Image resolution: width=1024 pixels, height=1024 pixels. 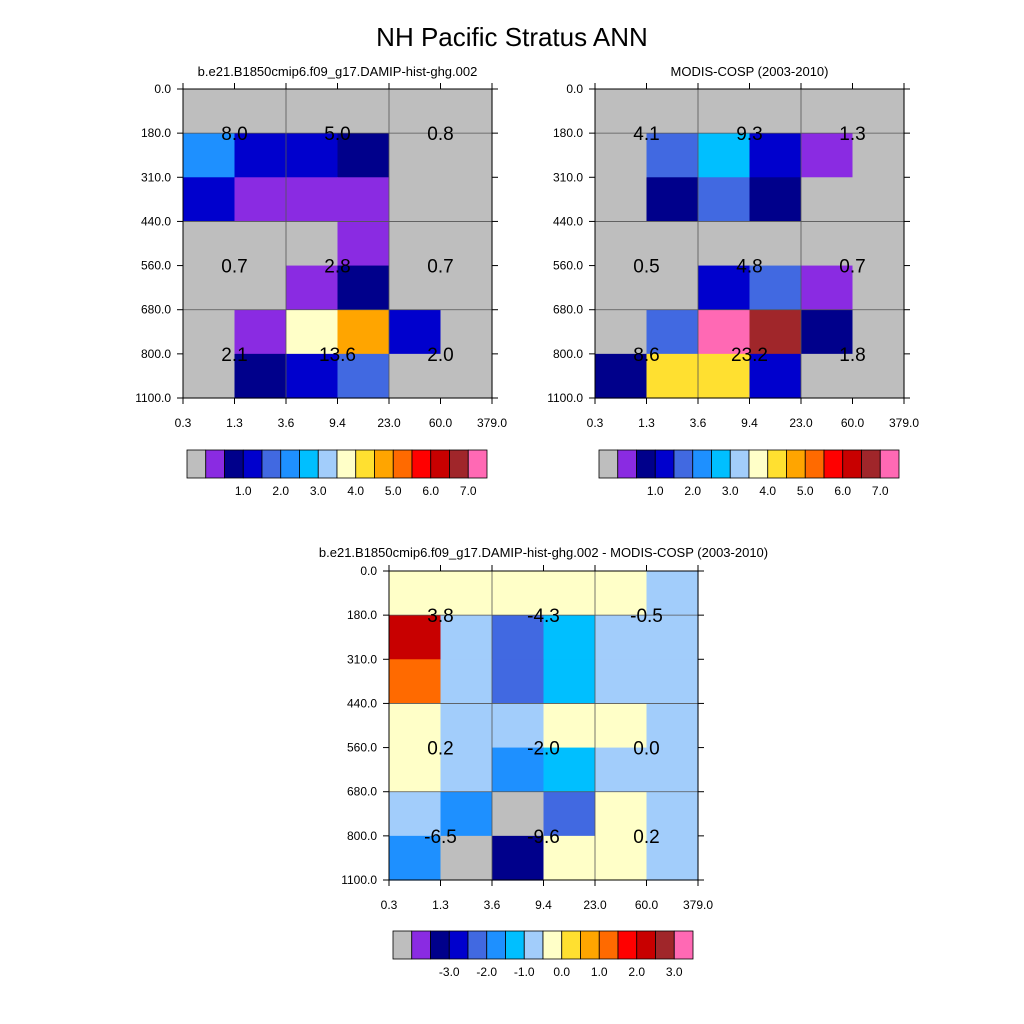 I want to click on colorbar-tick-label: 4.0, so click(x=767, y=491).